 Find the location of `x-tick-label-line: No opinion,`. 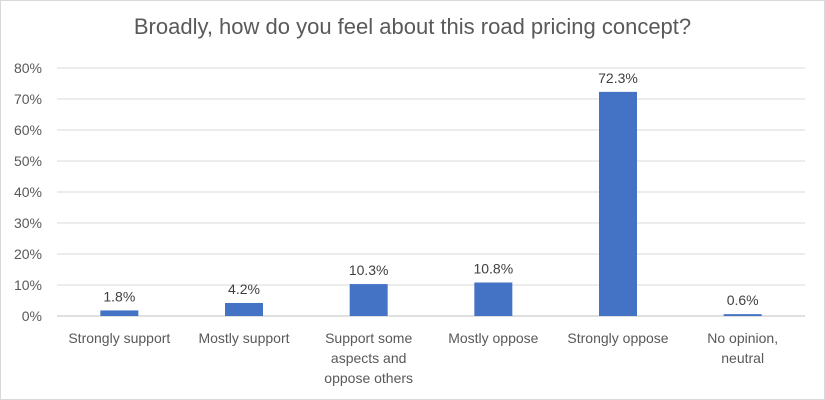

x-tick-label-line: No opinion, is located at coordinates (742, 338).